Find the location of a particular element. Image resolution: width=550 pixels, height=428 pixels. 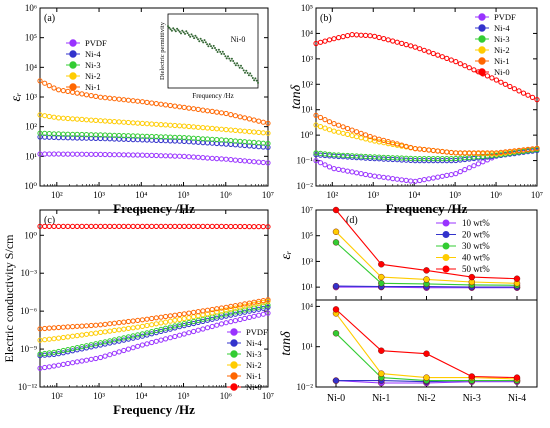

legend-label: Ni-1 is located at coordinates (254, 376).